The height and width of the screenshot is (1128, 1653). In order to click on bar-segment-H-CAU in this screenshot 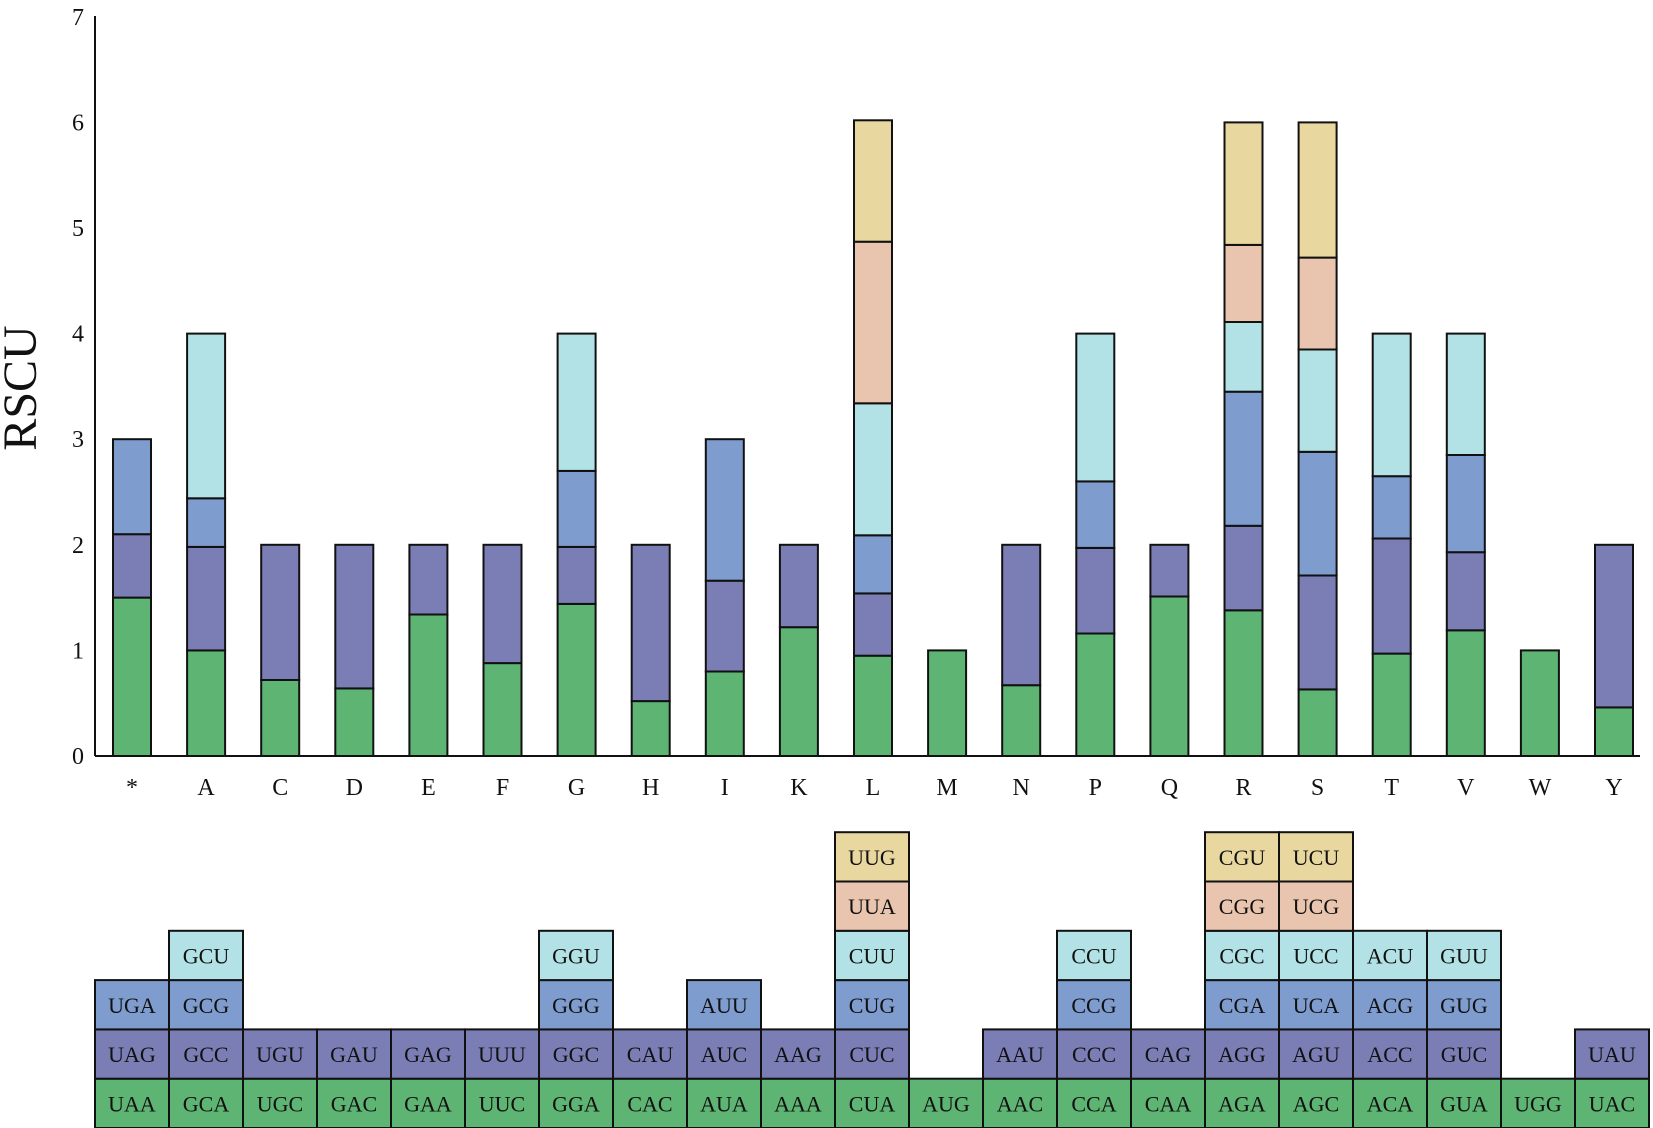, I will do `click(650, 623)`.